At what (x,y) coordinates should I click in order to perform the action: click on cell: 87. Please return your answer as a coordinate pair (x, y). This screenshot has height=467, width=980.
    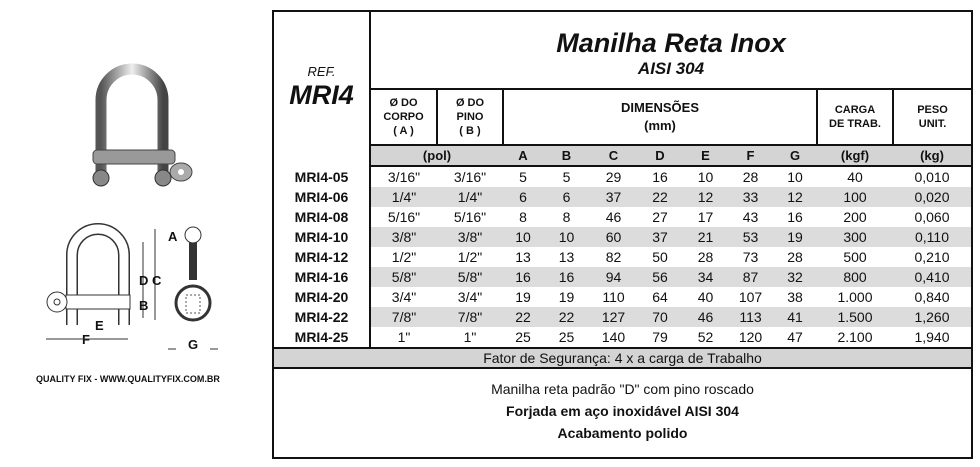
    Looking at the image, I should click on (750, 277).